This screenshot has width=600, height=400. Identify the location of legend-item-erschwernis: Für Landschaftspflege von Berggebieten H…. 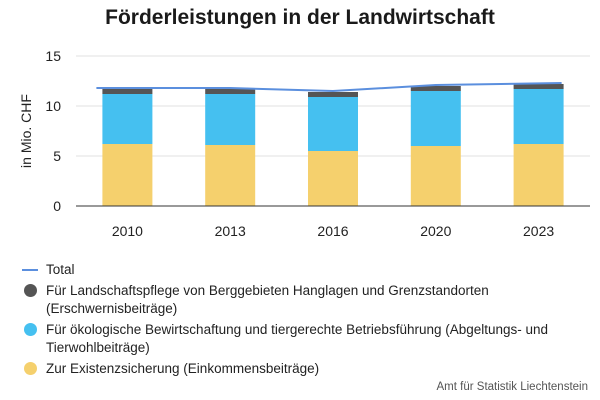
(307, 300).